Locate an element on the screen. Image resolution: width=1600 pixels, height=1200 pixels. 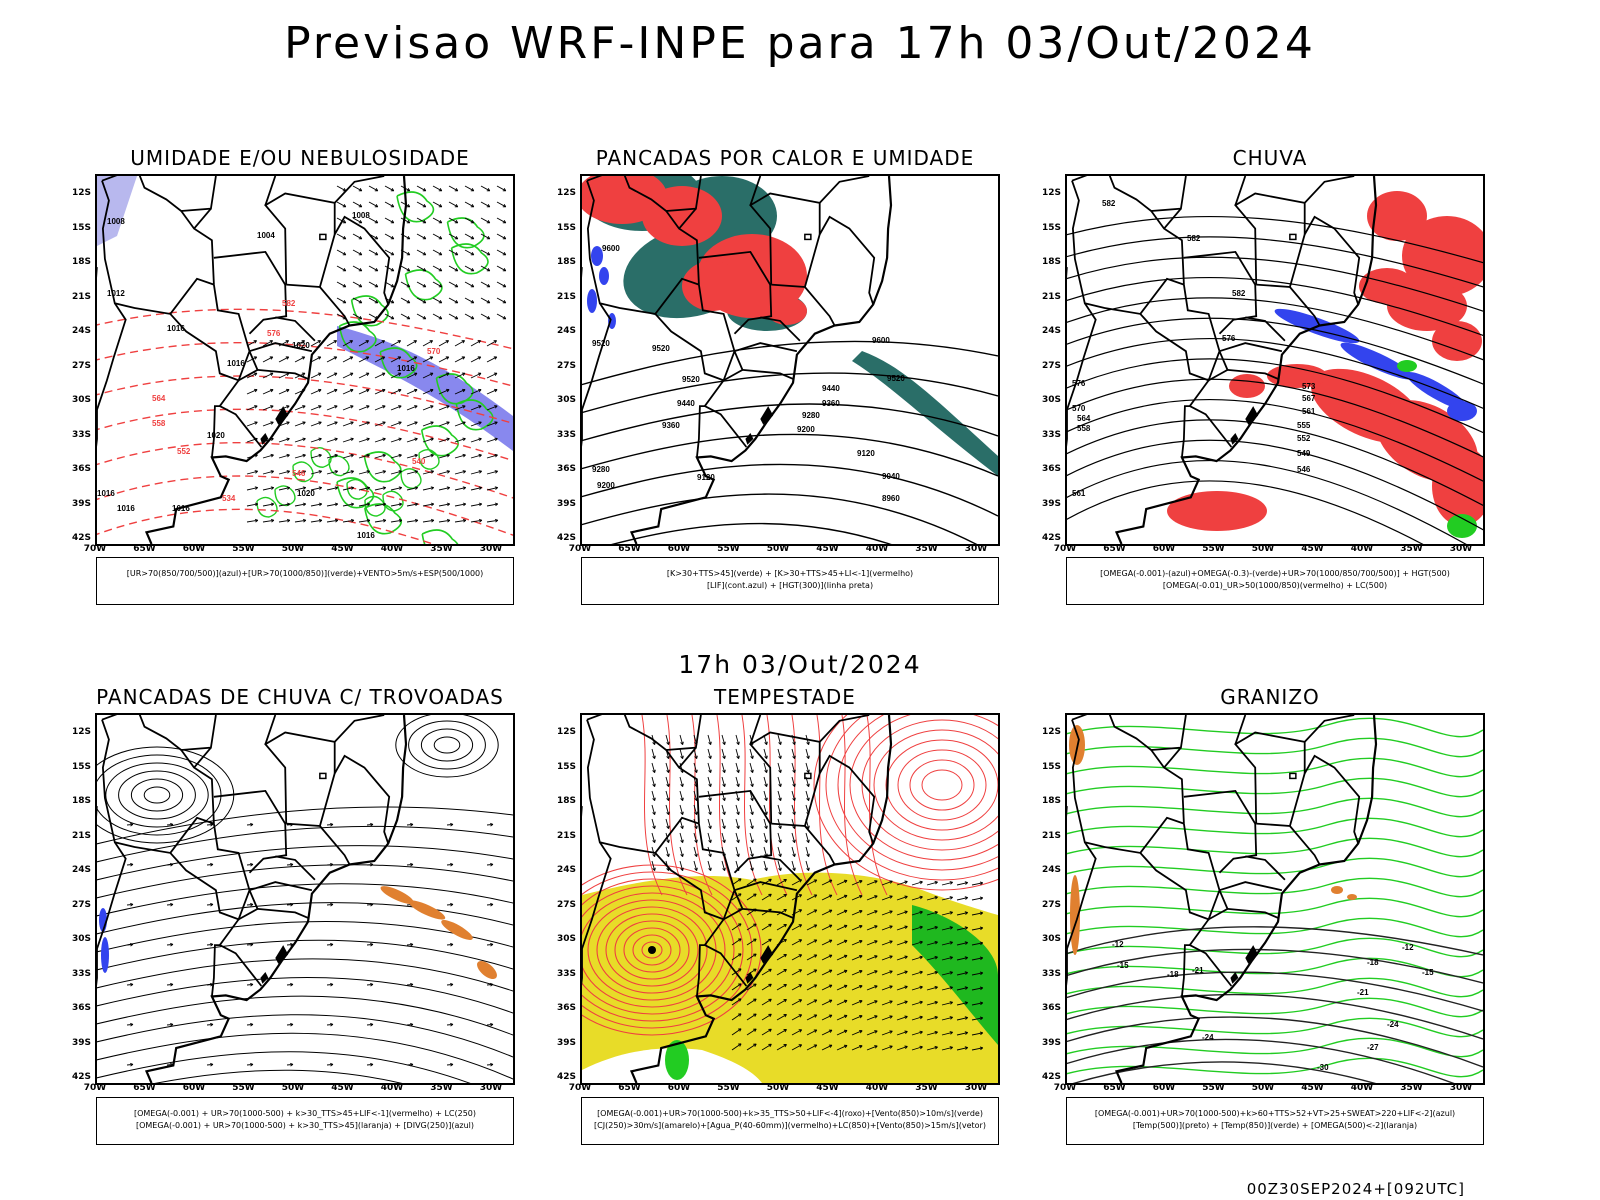
contour-label: -12 is located at coordinates (1118, 944).